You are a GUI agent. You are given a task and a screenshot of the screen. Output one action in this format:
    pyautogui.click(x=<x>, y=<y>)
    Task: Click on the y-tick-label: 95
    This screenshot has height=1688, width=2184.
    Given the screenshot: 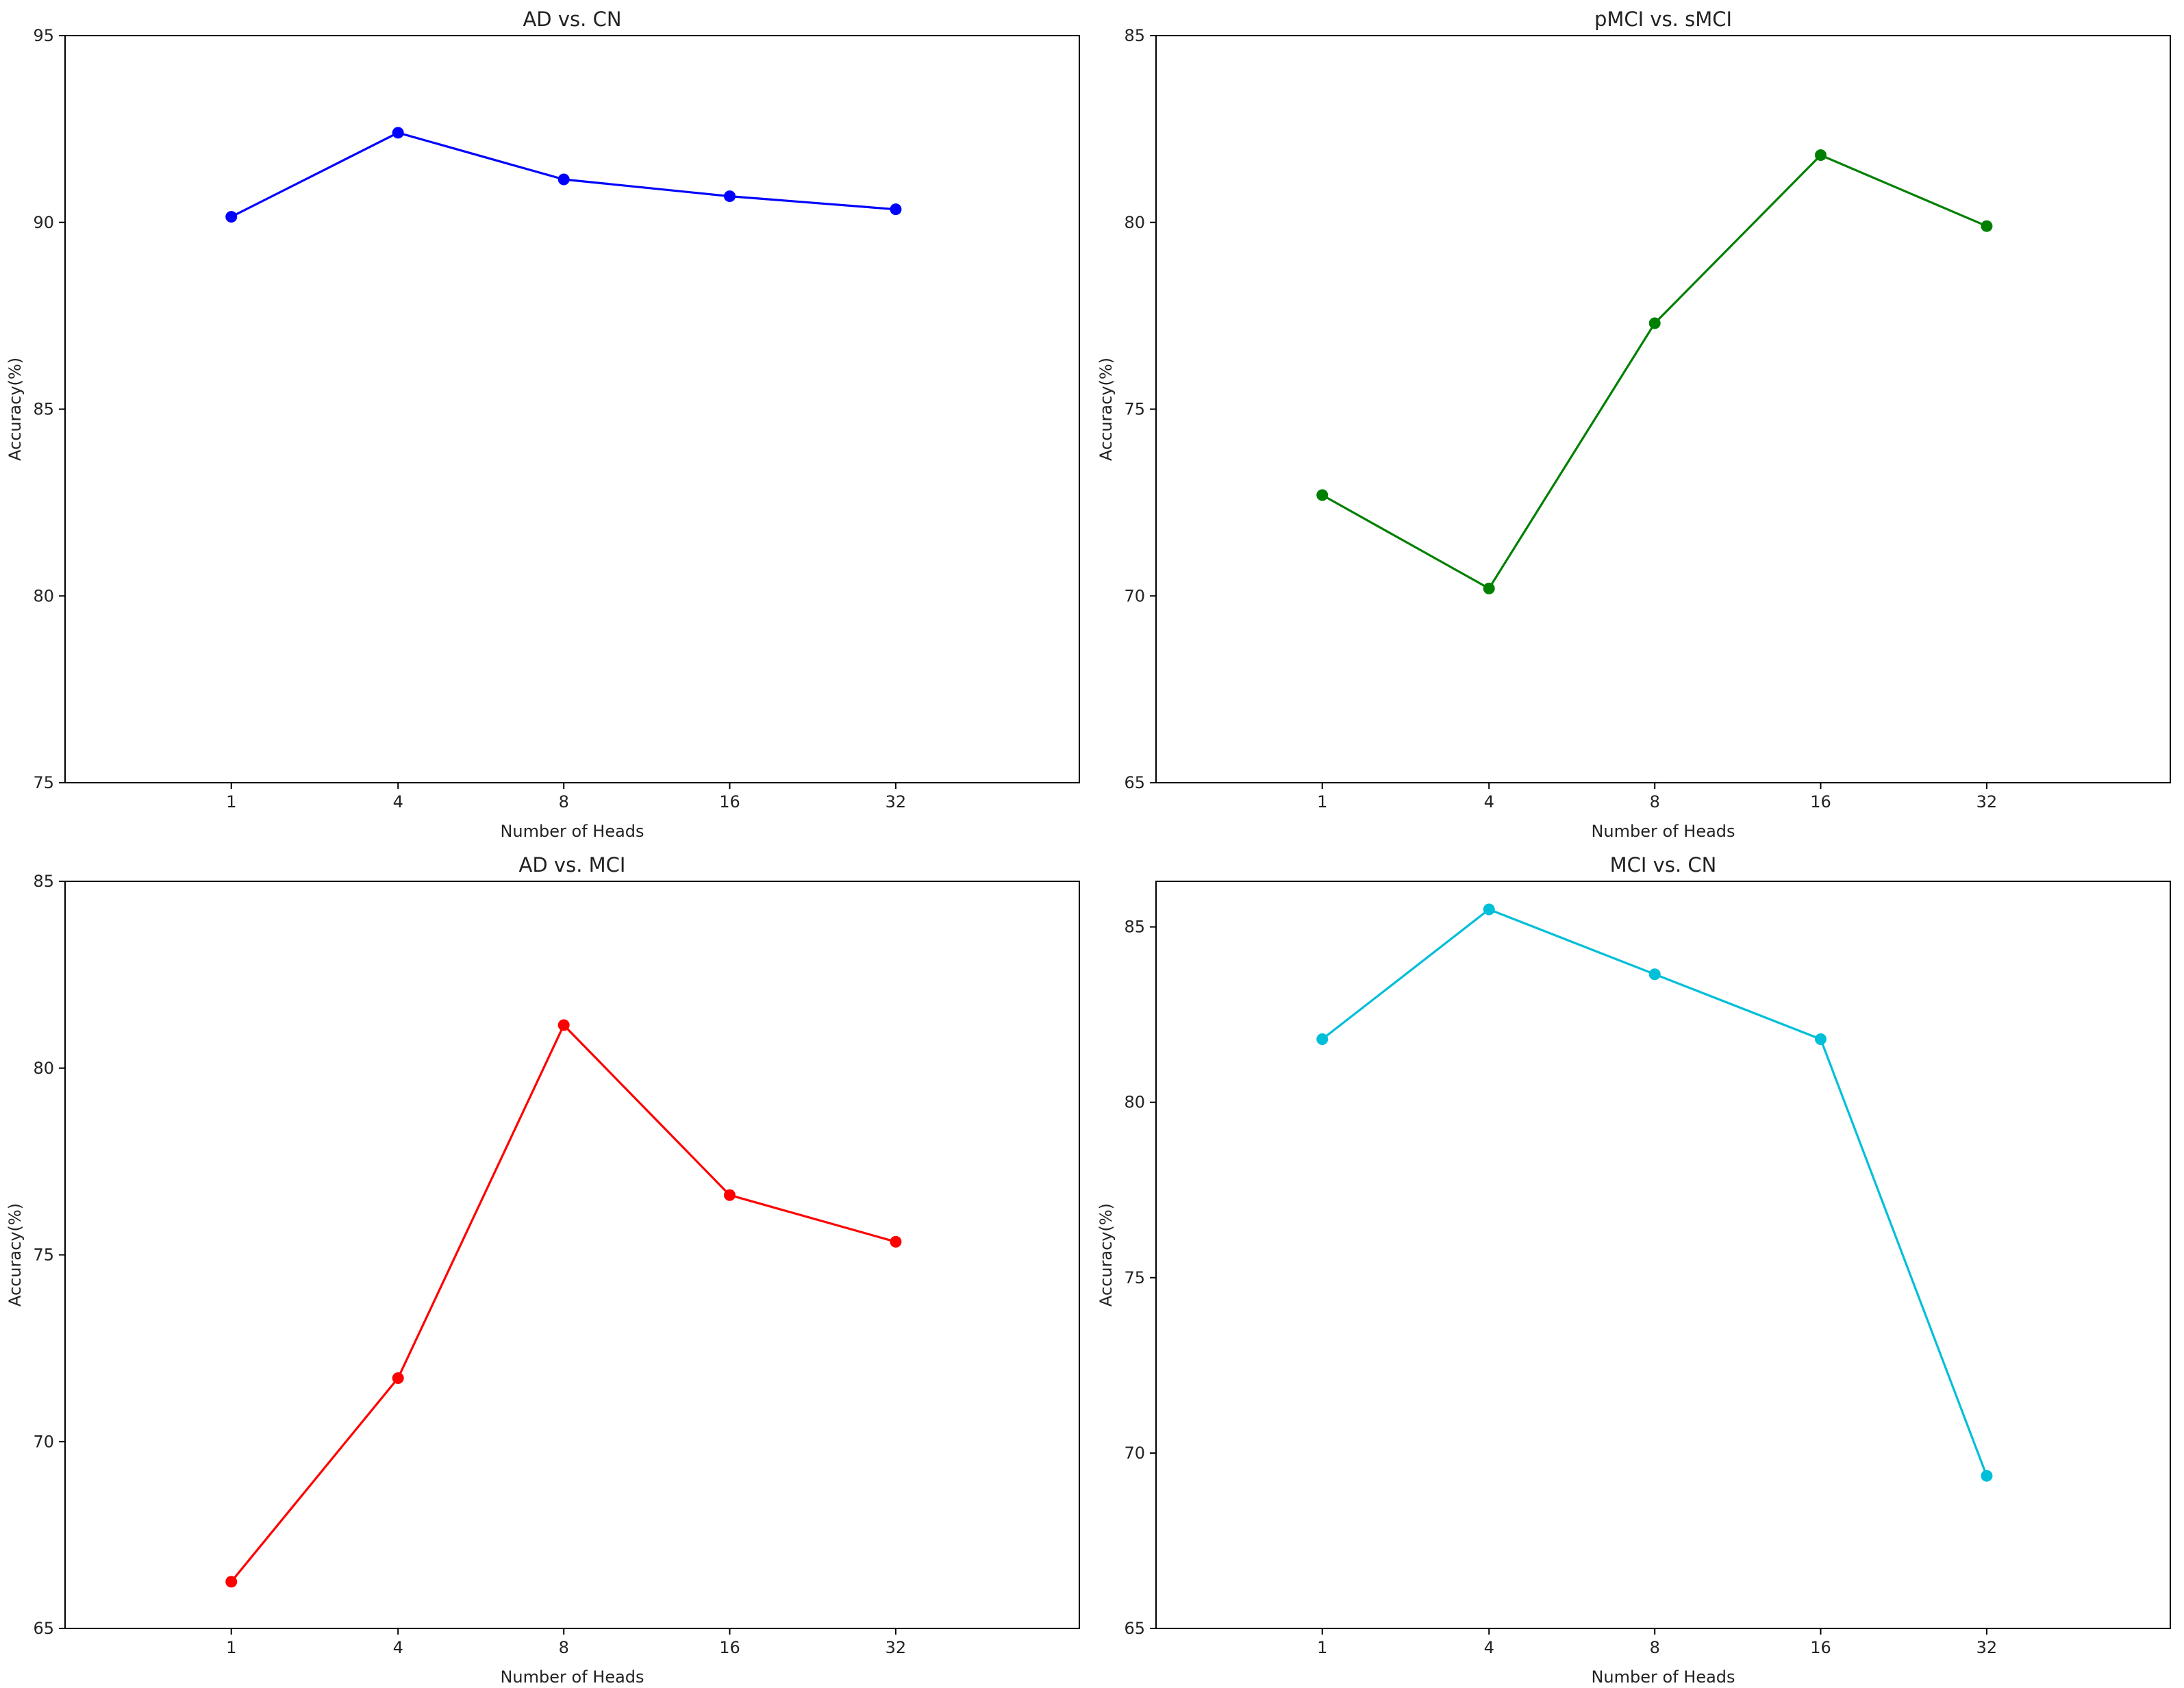 What is the action you would take?
    pyautogui.click(x=43, y=35)
    